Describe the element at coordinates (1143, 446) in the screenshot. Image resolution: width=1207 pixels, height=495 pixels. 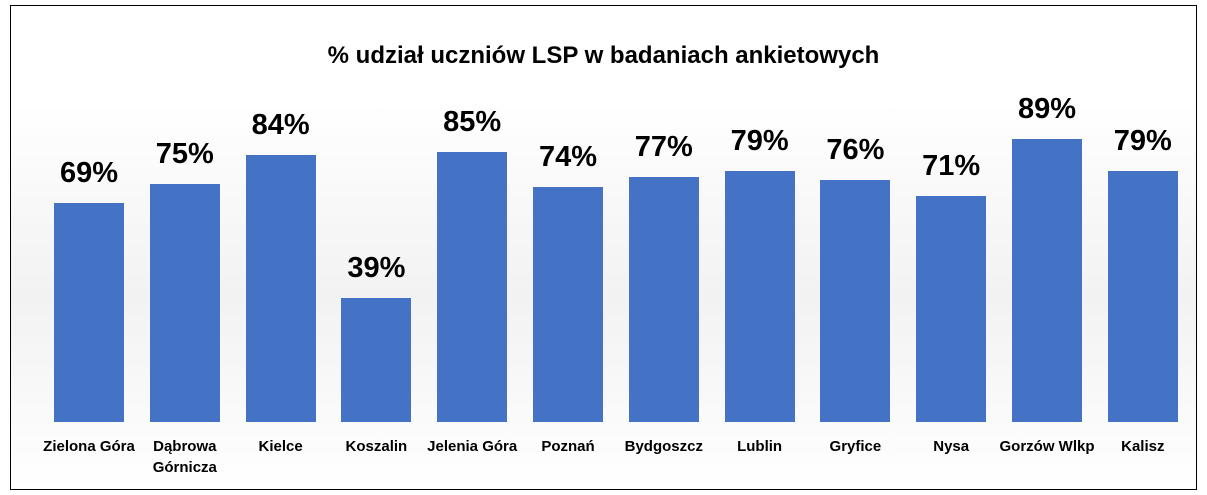
I see `x-tick-label: Kalisz` at that location.